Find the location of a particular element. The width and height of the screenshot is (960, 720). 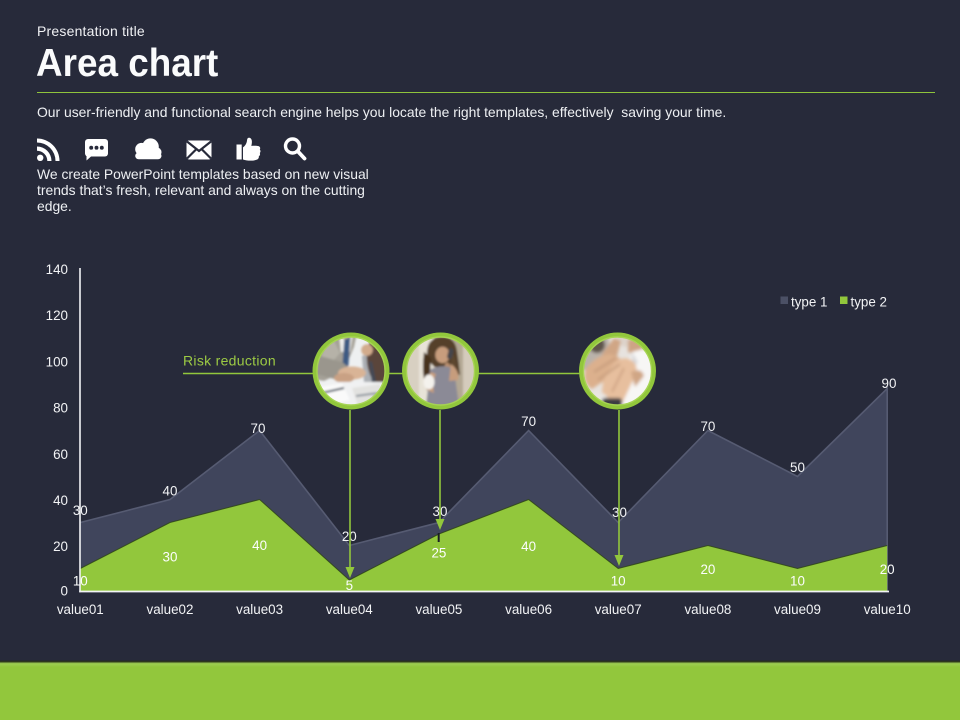

svg-text: value09 is located at coordinates (797, 609).